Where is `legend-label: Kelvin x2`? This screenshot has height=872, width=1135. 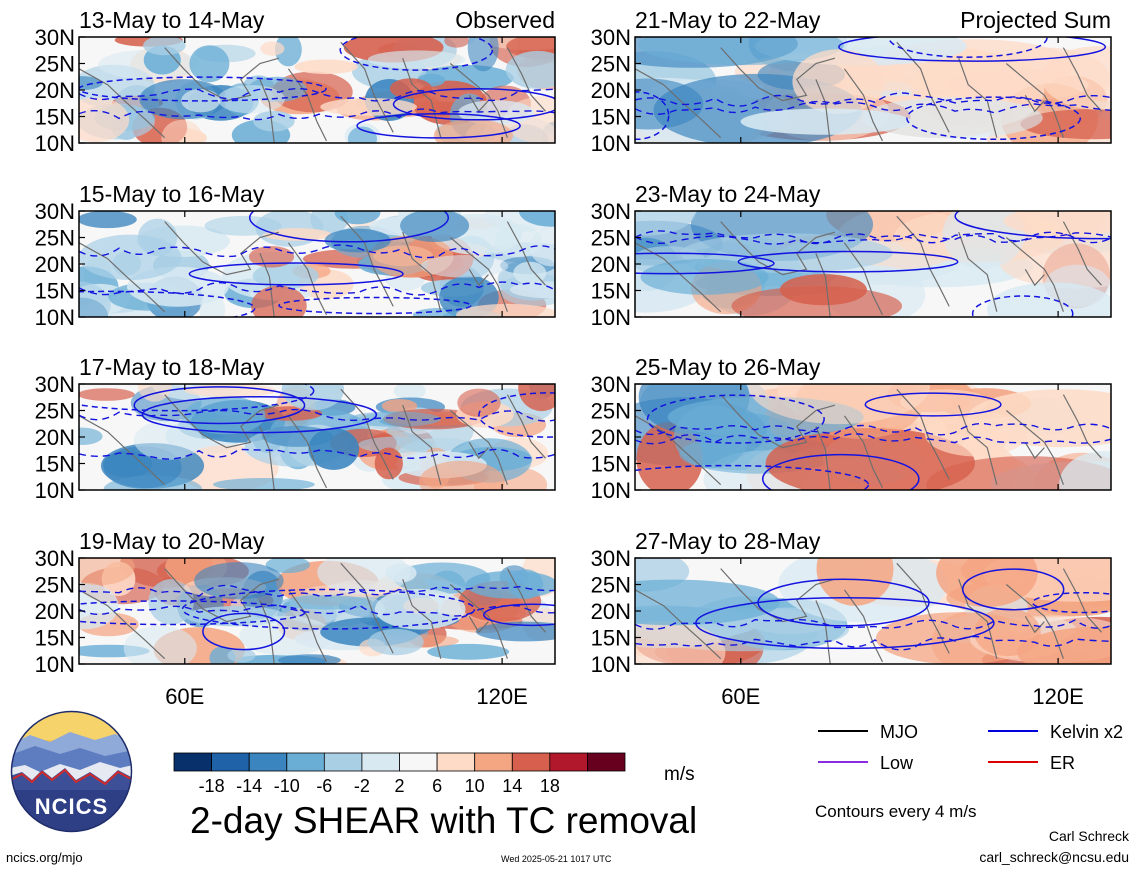
legend-label: Kelvin x2 is located at coordinates (1086, 732).